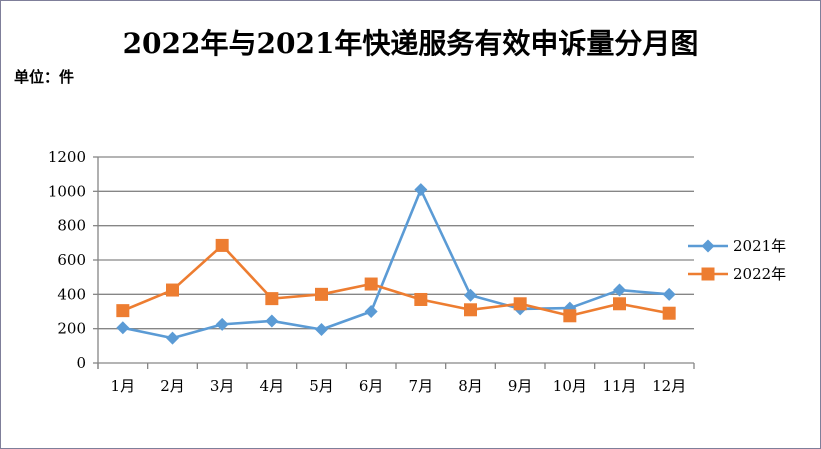 The height and width of the screenshot is (449, 821). What do you see at coordinates (759, 274) in the screenshot?
I see `legend-label-2: 2022年` at bounding box center [759, 274].